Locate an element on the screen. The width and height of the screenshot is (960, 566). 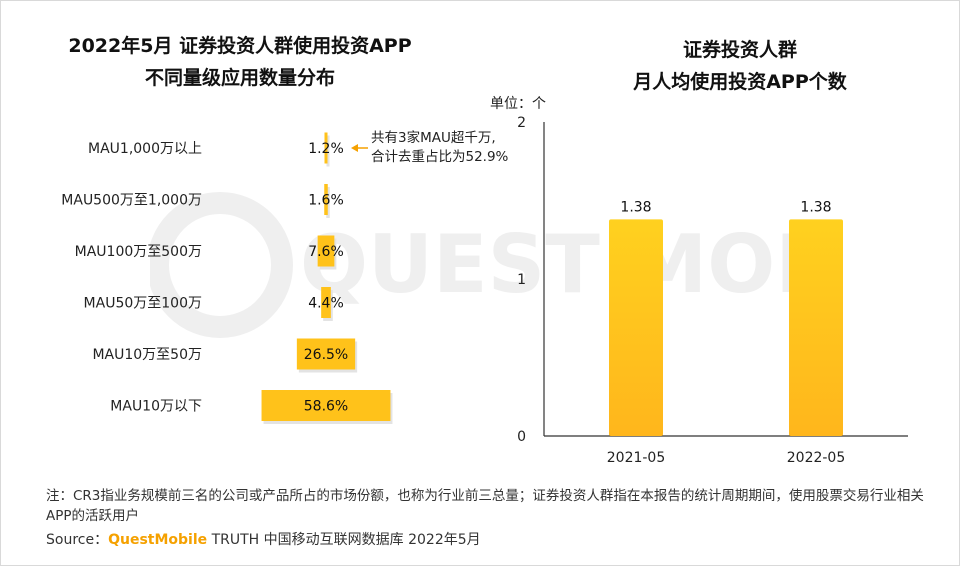
funnel-value-label-3: 4.4% is located at coordinates (326, 304).